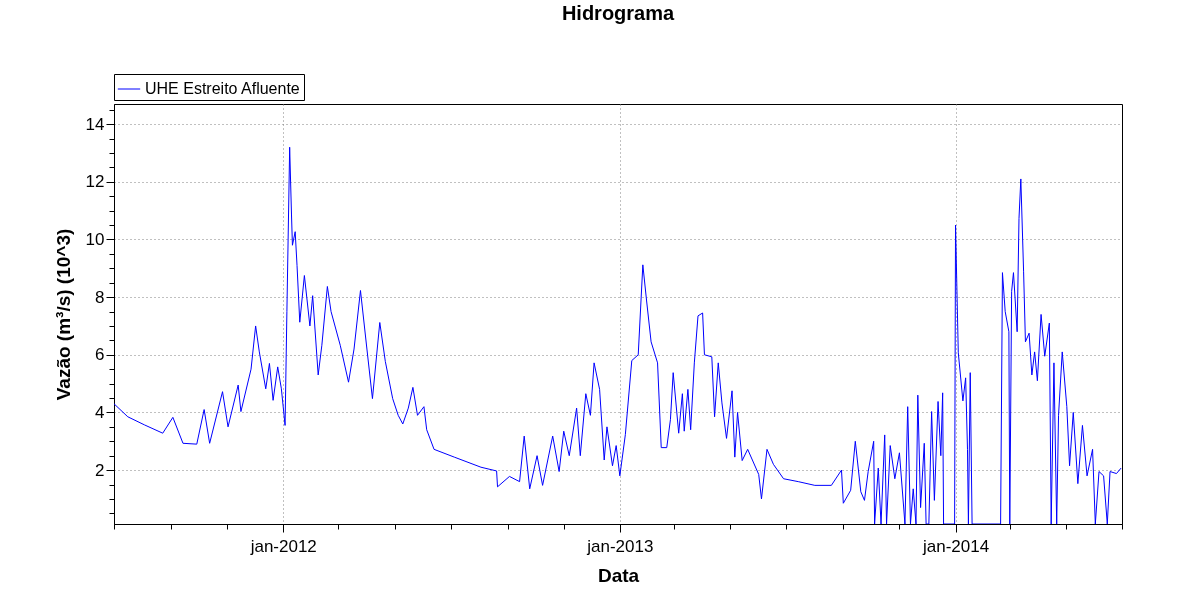 This screenshot has height=615, width=1183. I want to click on y-tick-label: 14, so click(95, 124).